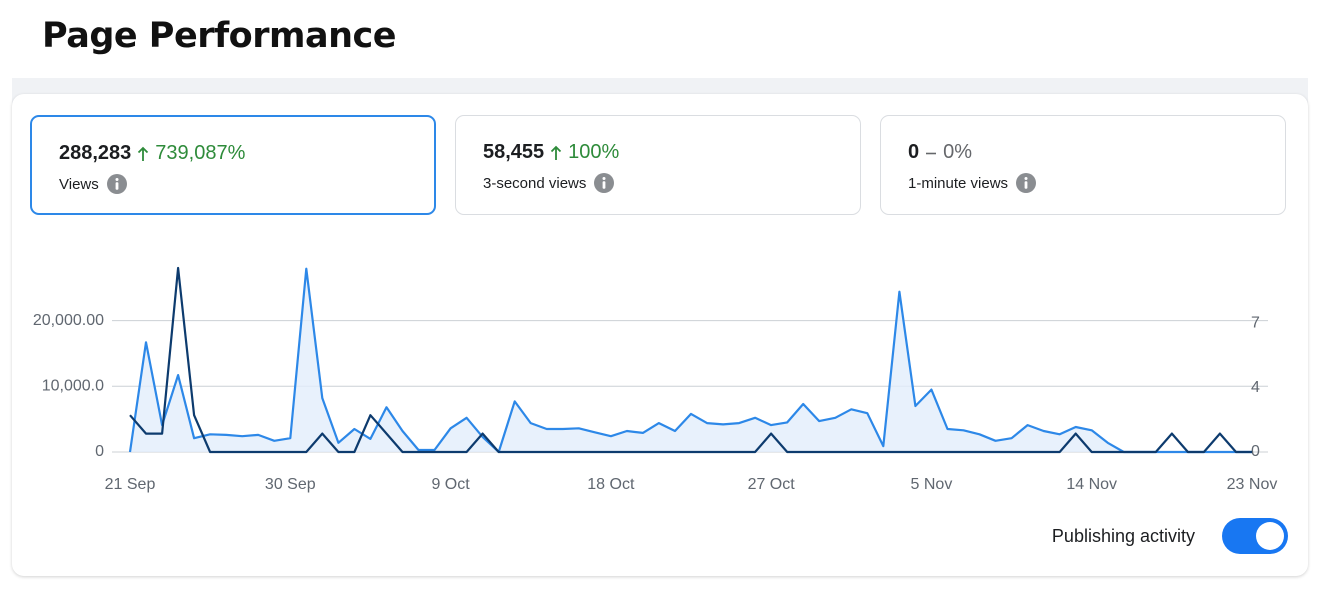  What do you see at coordinates (1083, 165) in the screenshot?
I see `metric-card: 0 0% 1-minute views` at bounding box center [1083, 165].